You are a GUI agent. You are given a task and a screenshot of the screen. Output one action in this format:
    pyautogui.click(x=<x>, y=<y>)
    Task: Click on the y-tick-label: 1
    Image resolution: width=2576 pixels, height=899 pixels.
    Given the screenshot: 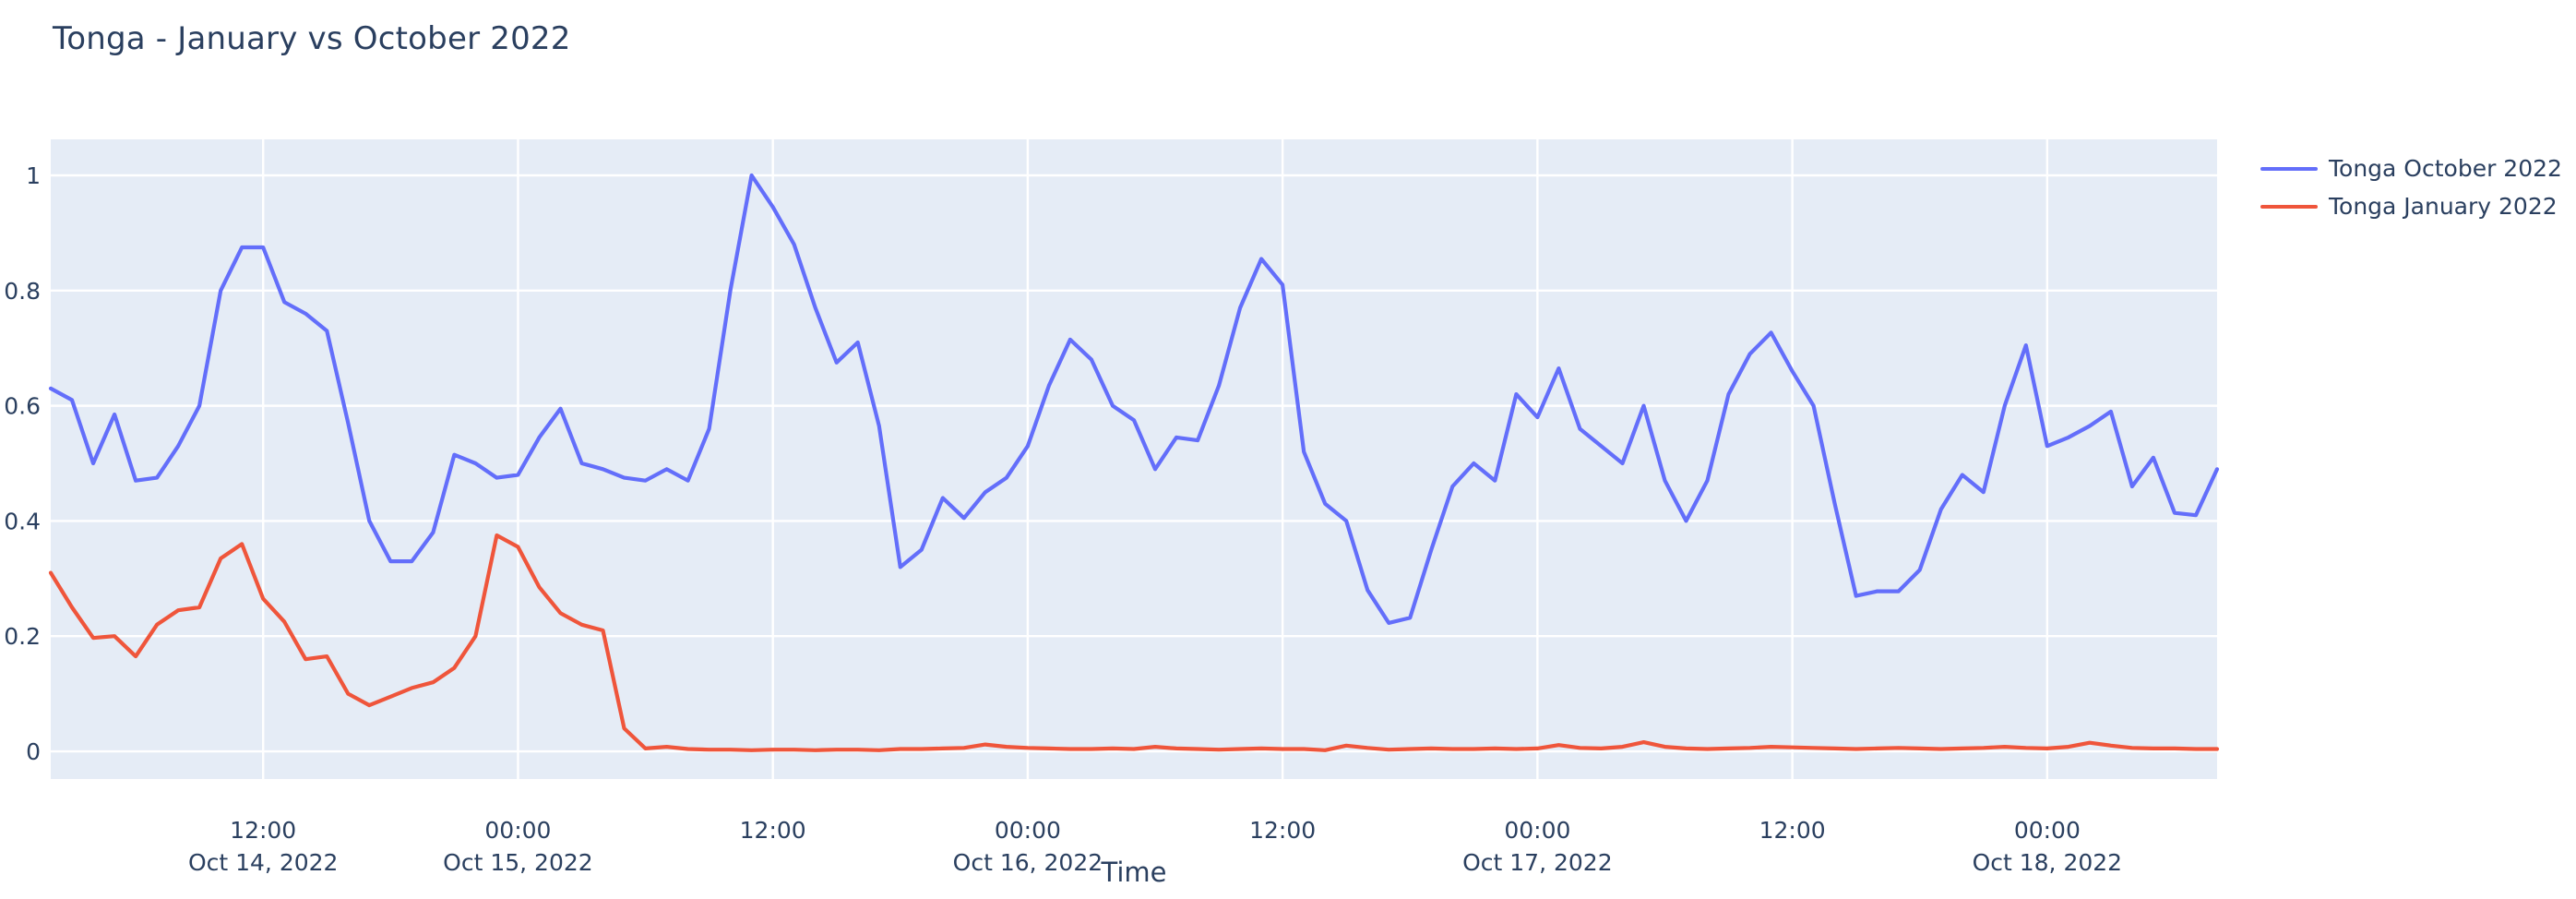 What is the action you would take?
    pyautogui.click(x=33, y=175)
    